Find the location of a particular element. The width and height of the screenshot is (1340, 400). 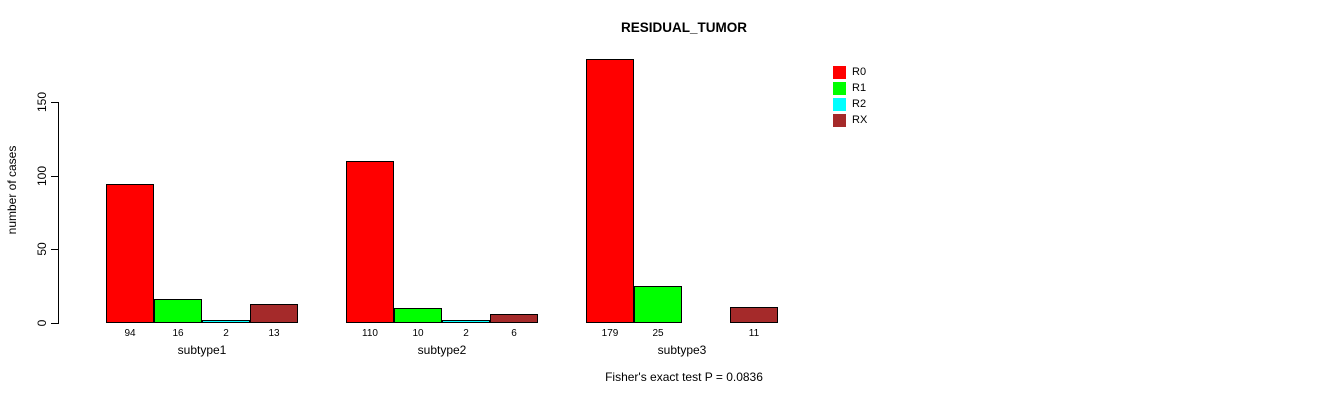

bar-value-label: 10 is located at coordinates (418, 333).